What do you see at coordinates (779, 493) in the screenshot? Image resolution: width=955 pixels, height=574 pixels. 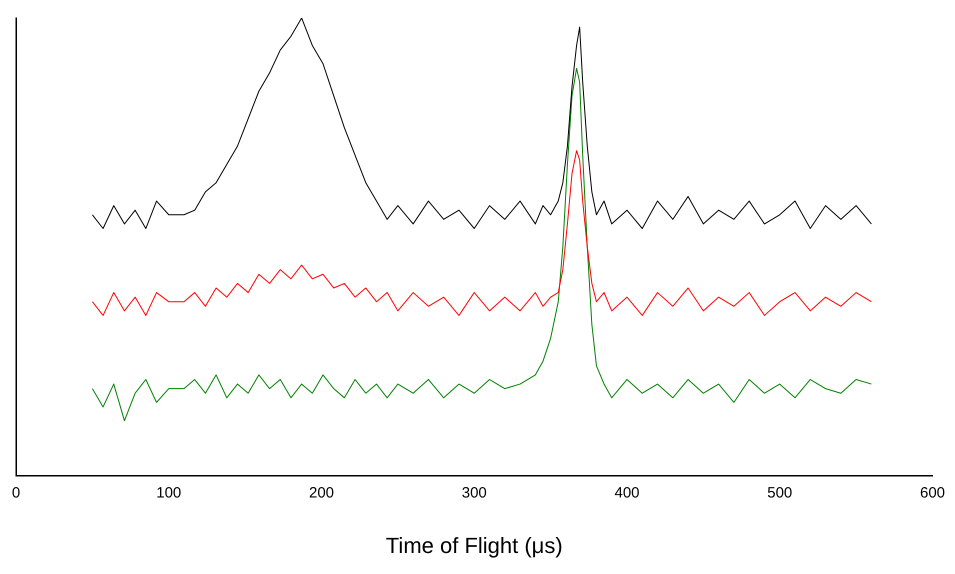 I see `x-tick-label: 500` at bounding box center [779, 493].